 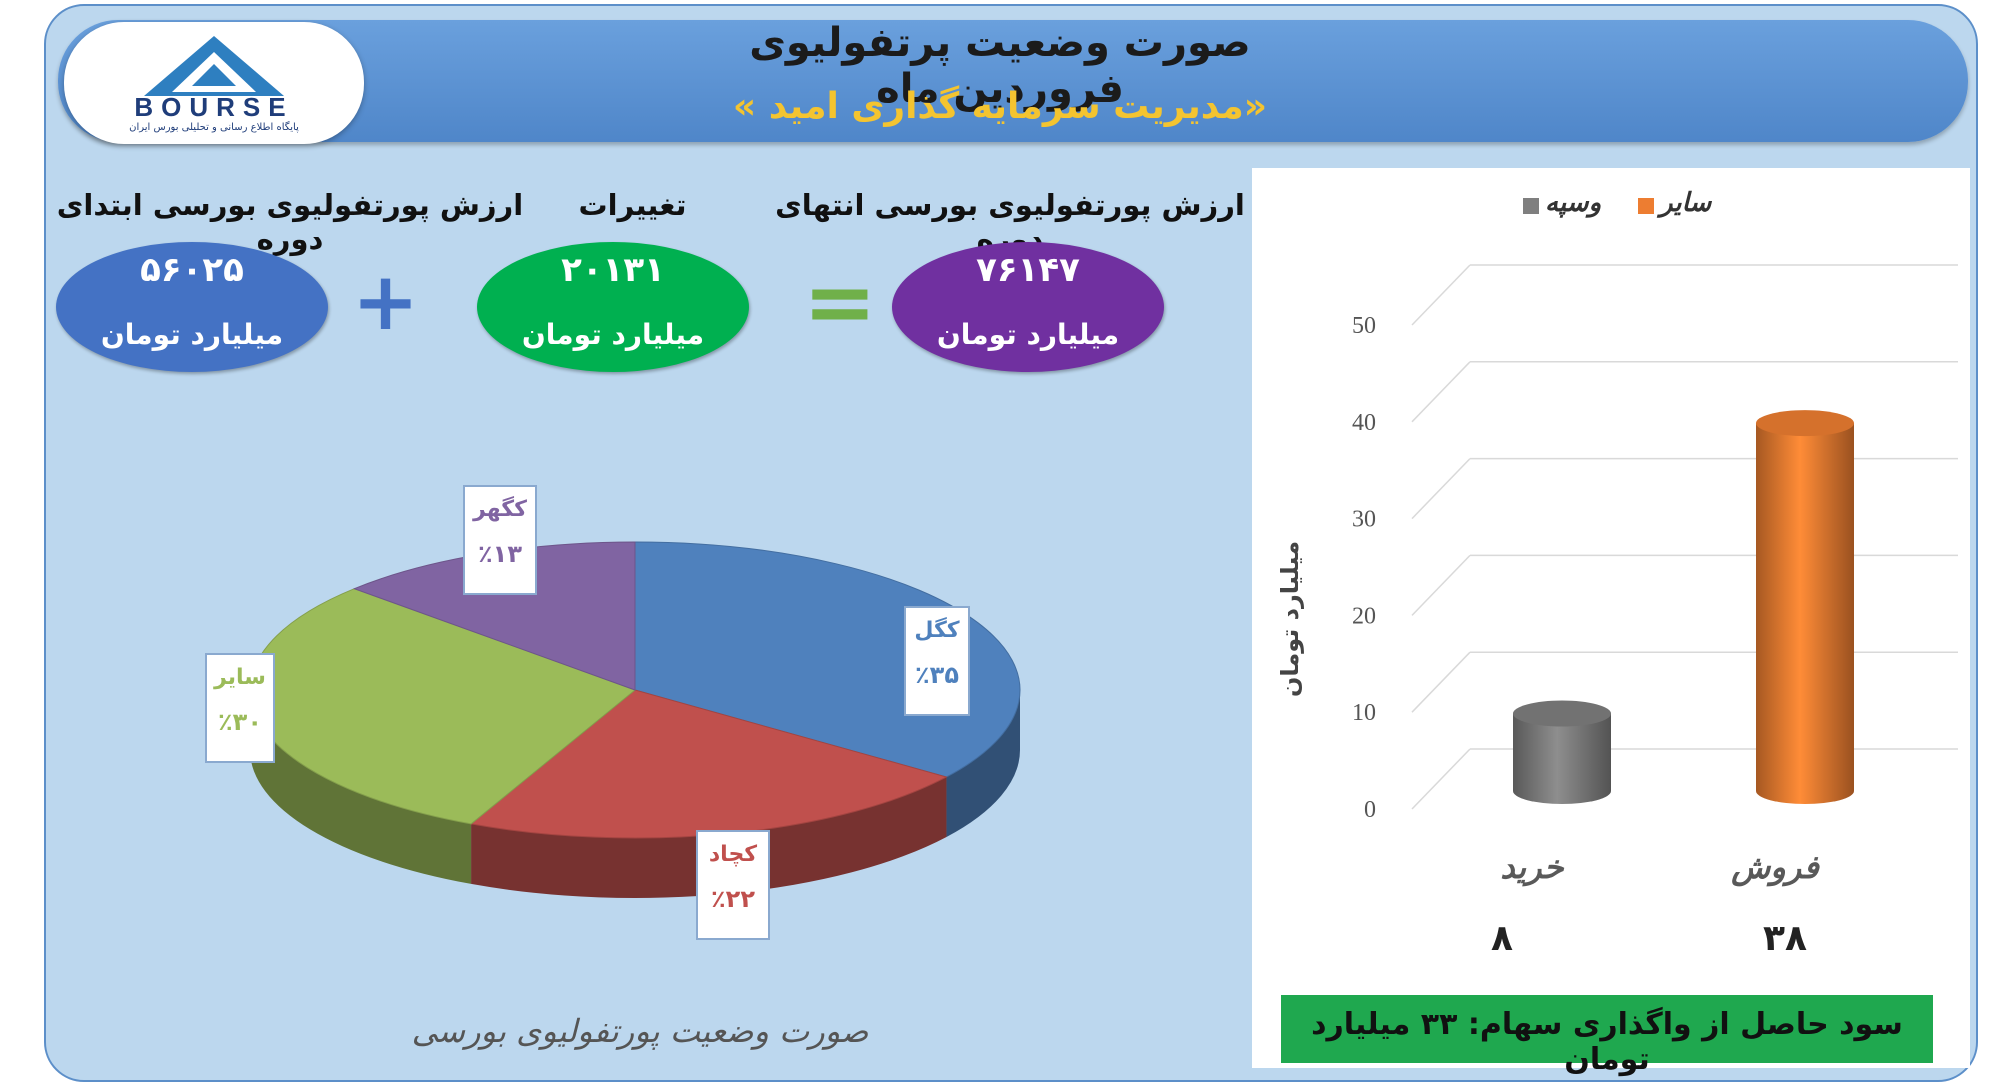 I want to click on pie-label-percent: ٪۲۲, so click(x=733, y=899).